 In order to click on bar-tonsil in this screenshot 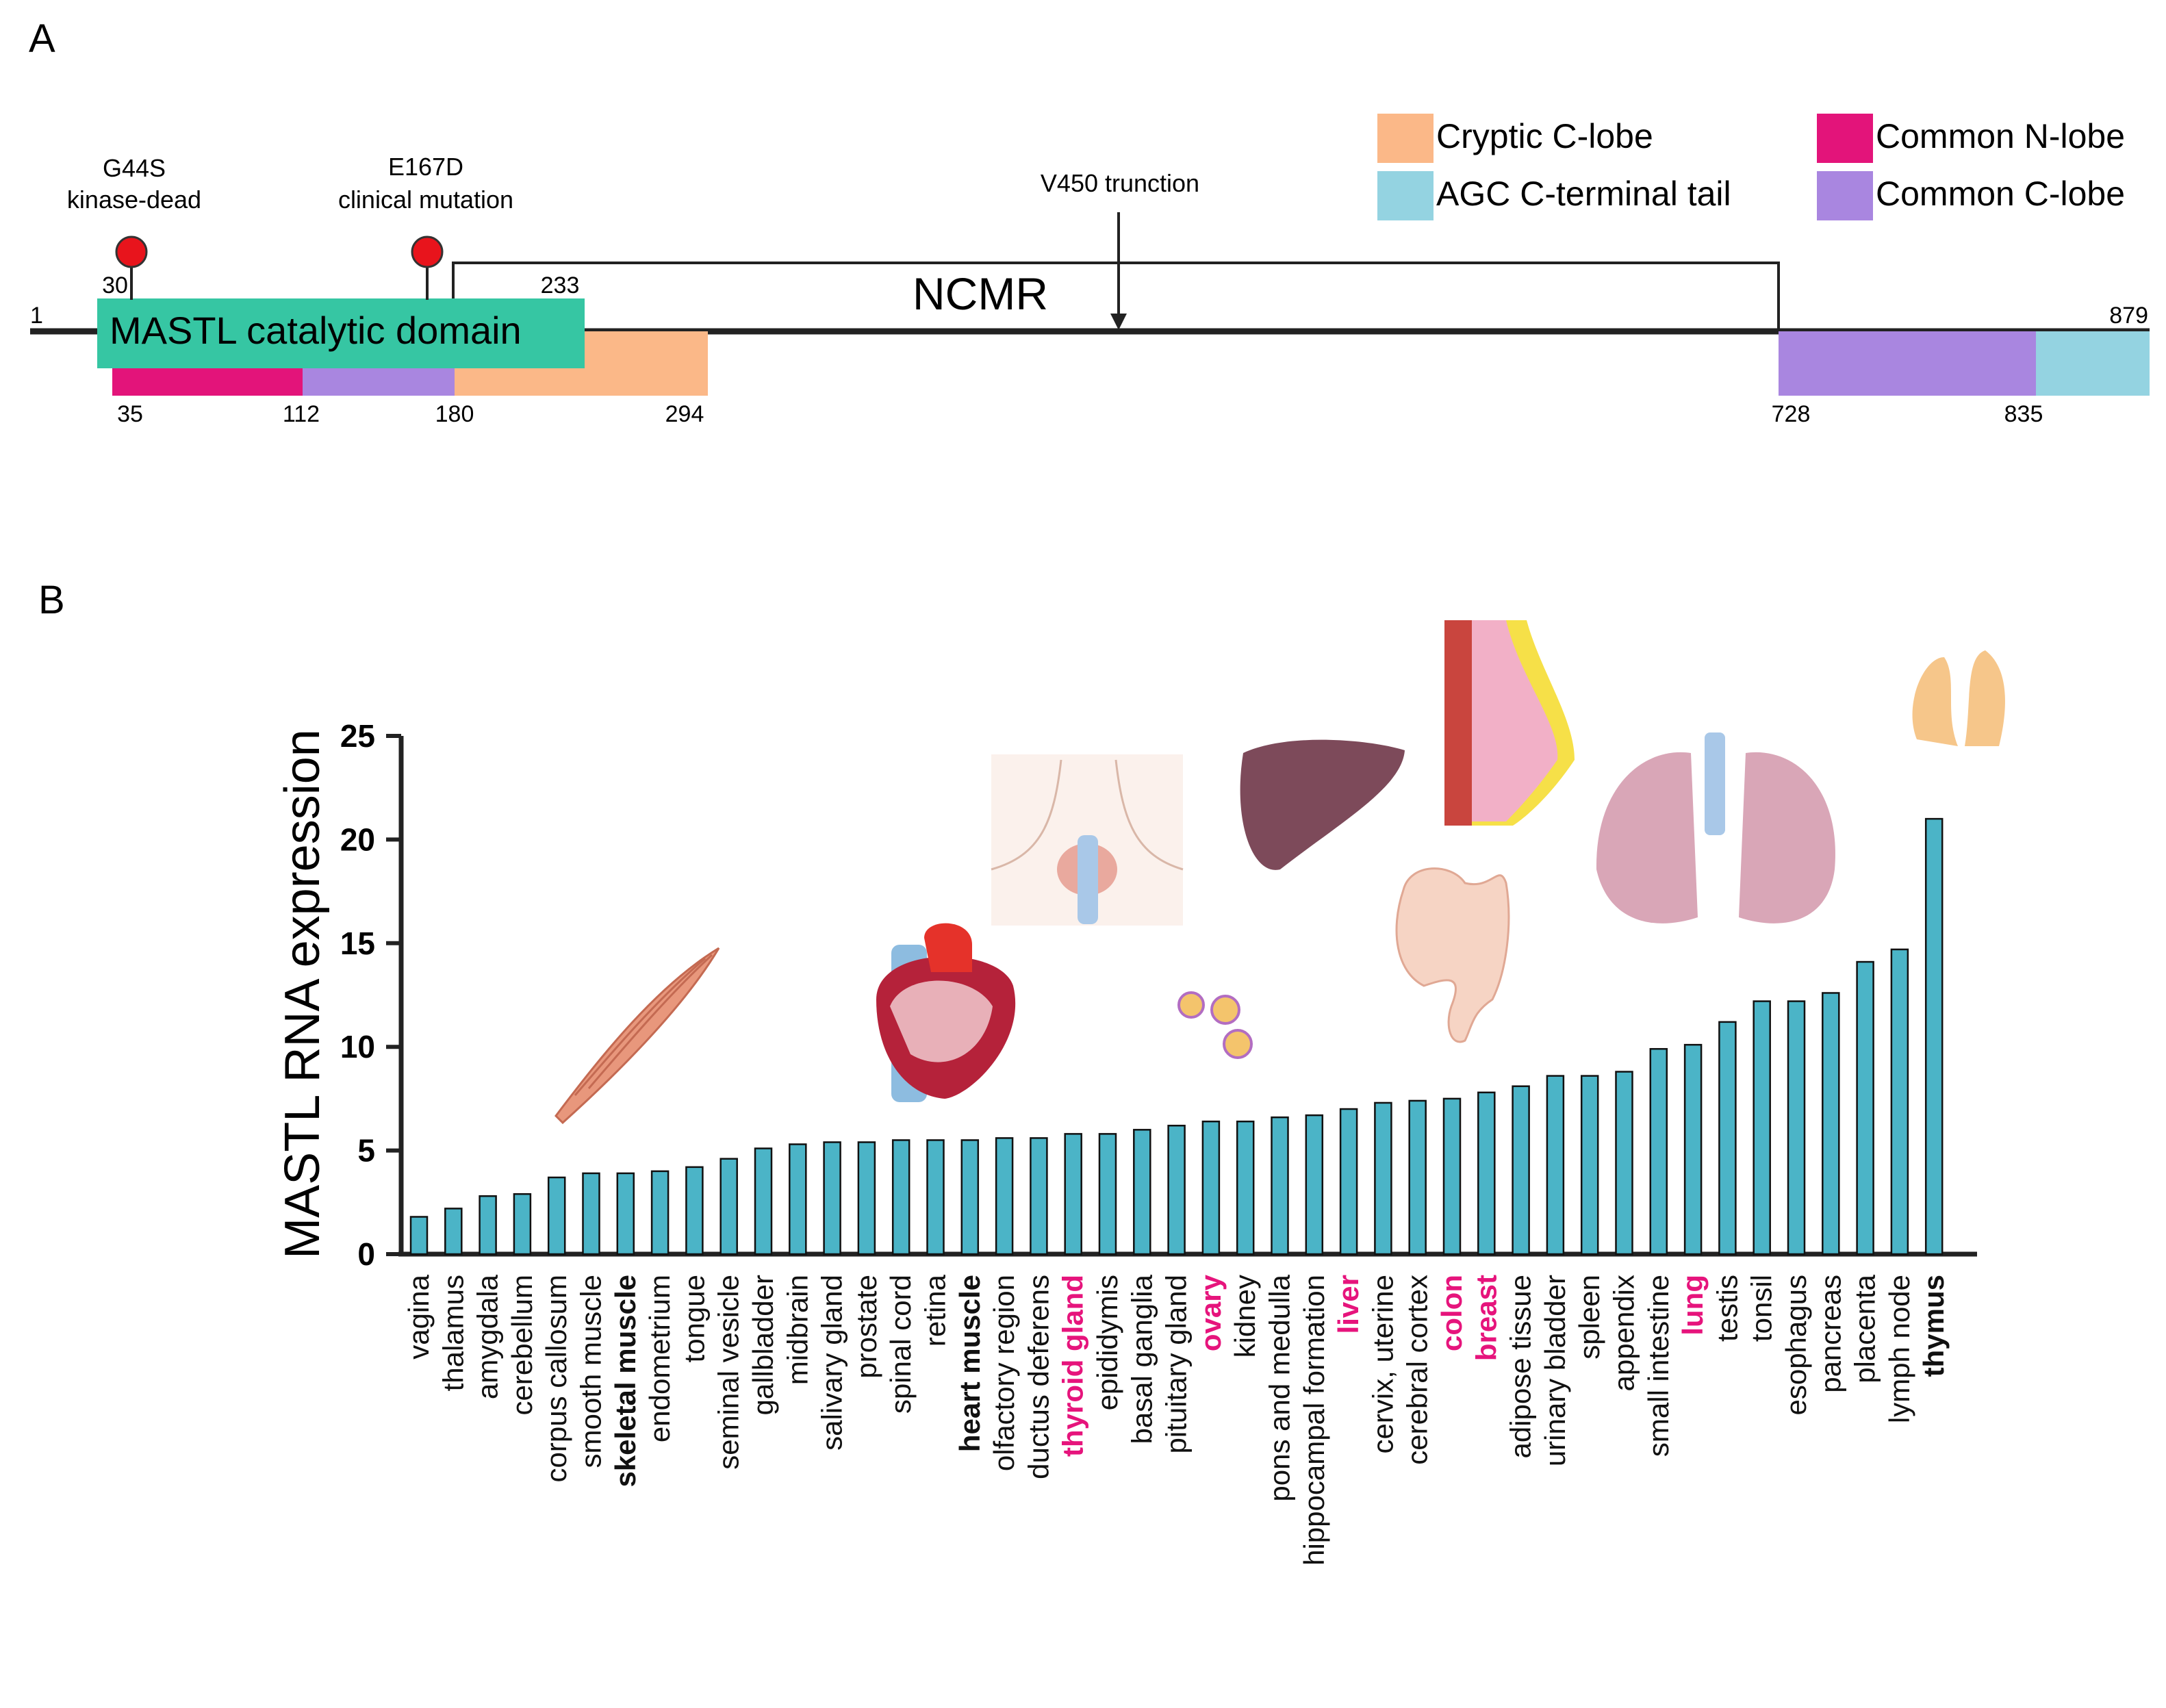, I will do `click(1762, 1127)`.